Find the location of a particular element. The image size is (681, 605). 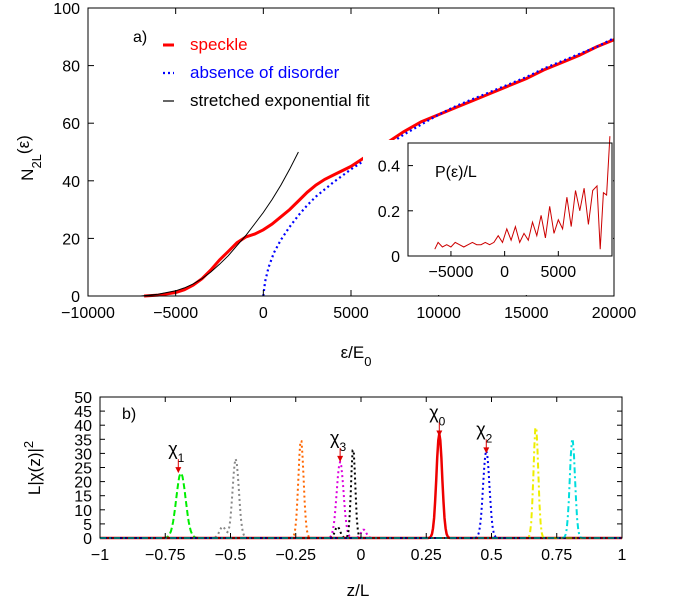

y-tick-label: 60 is located at coordinates (71, 124).